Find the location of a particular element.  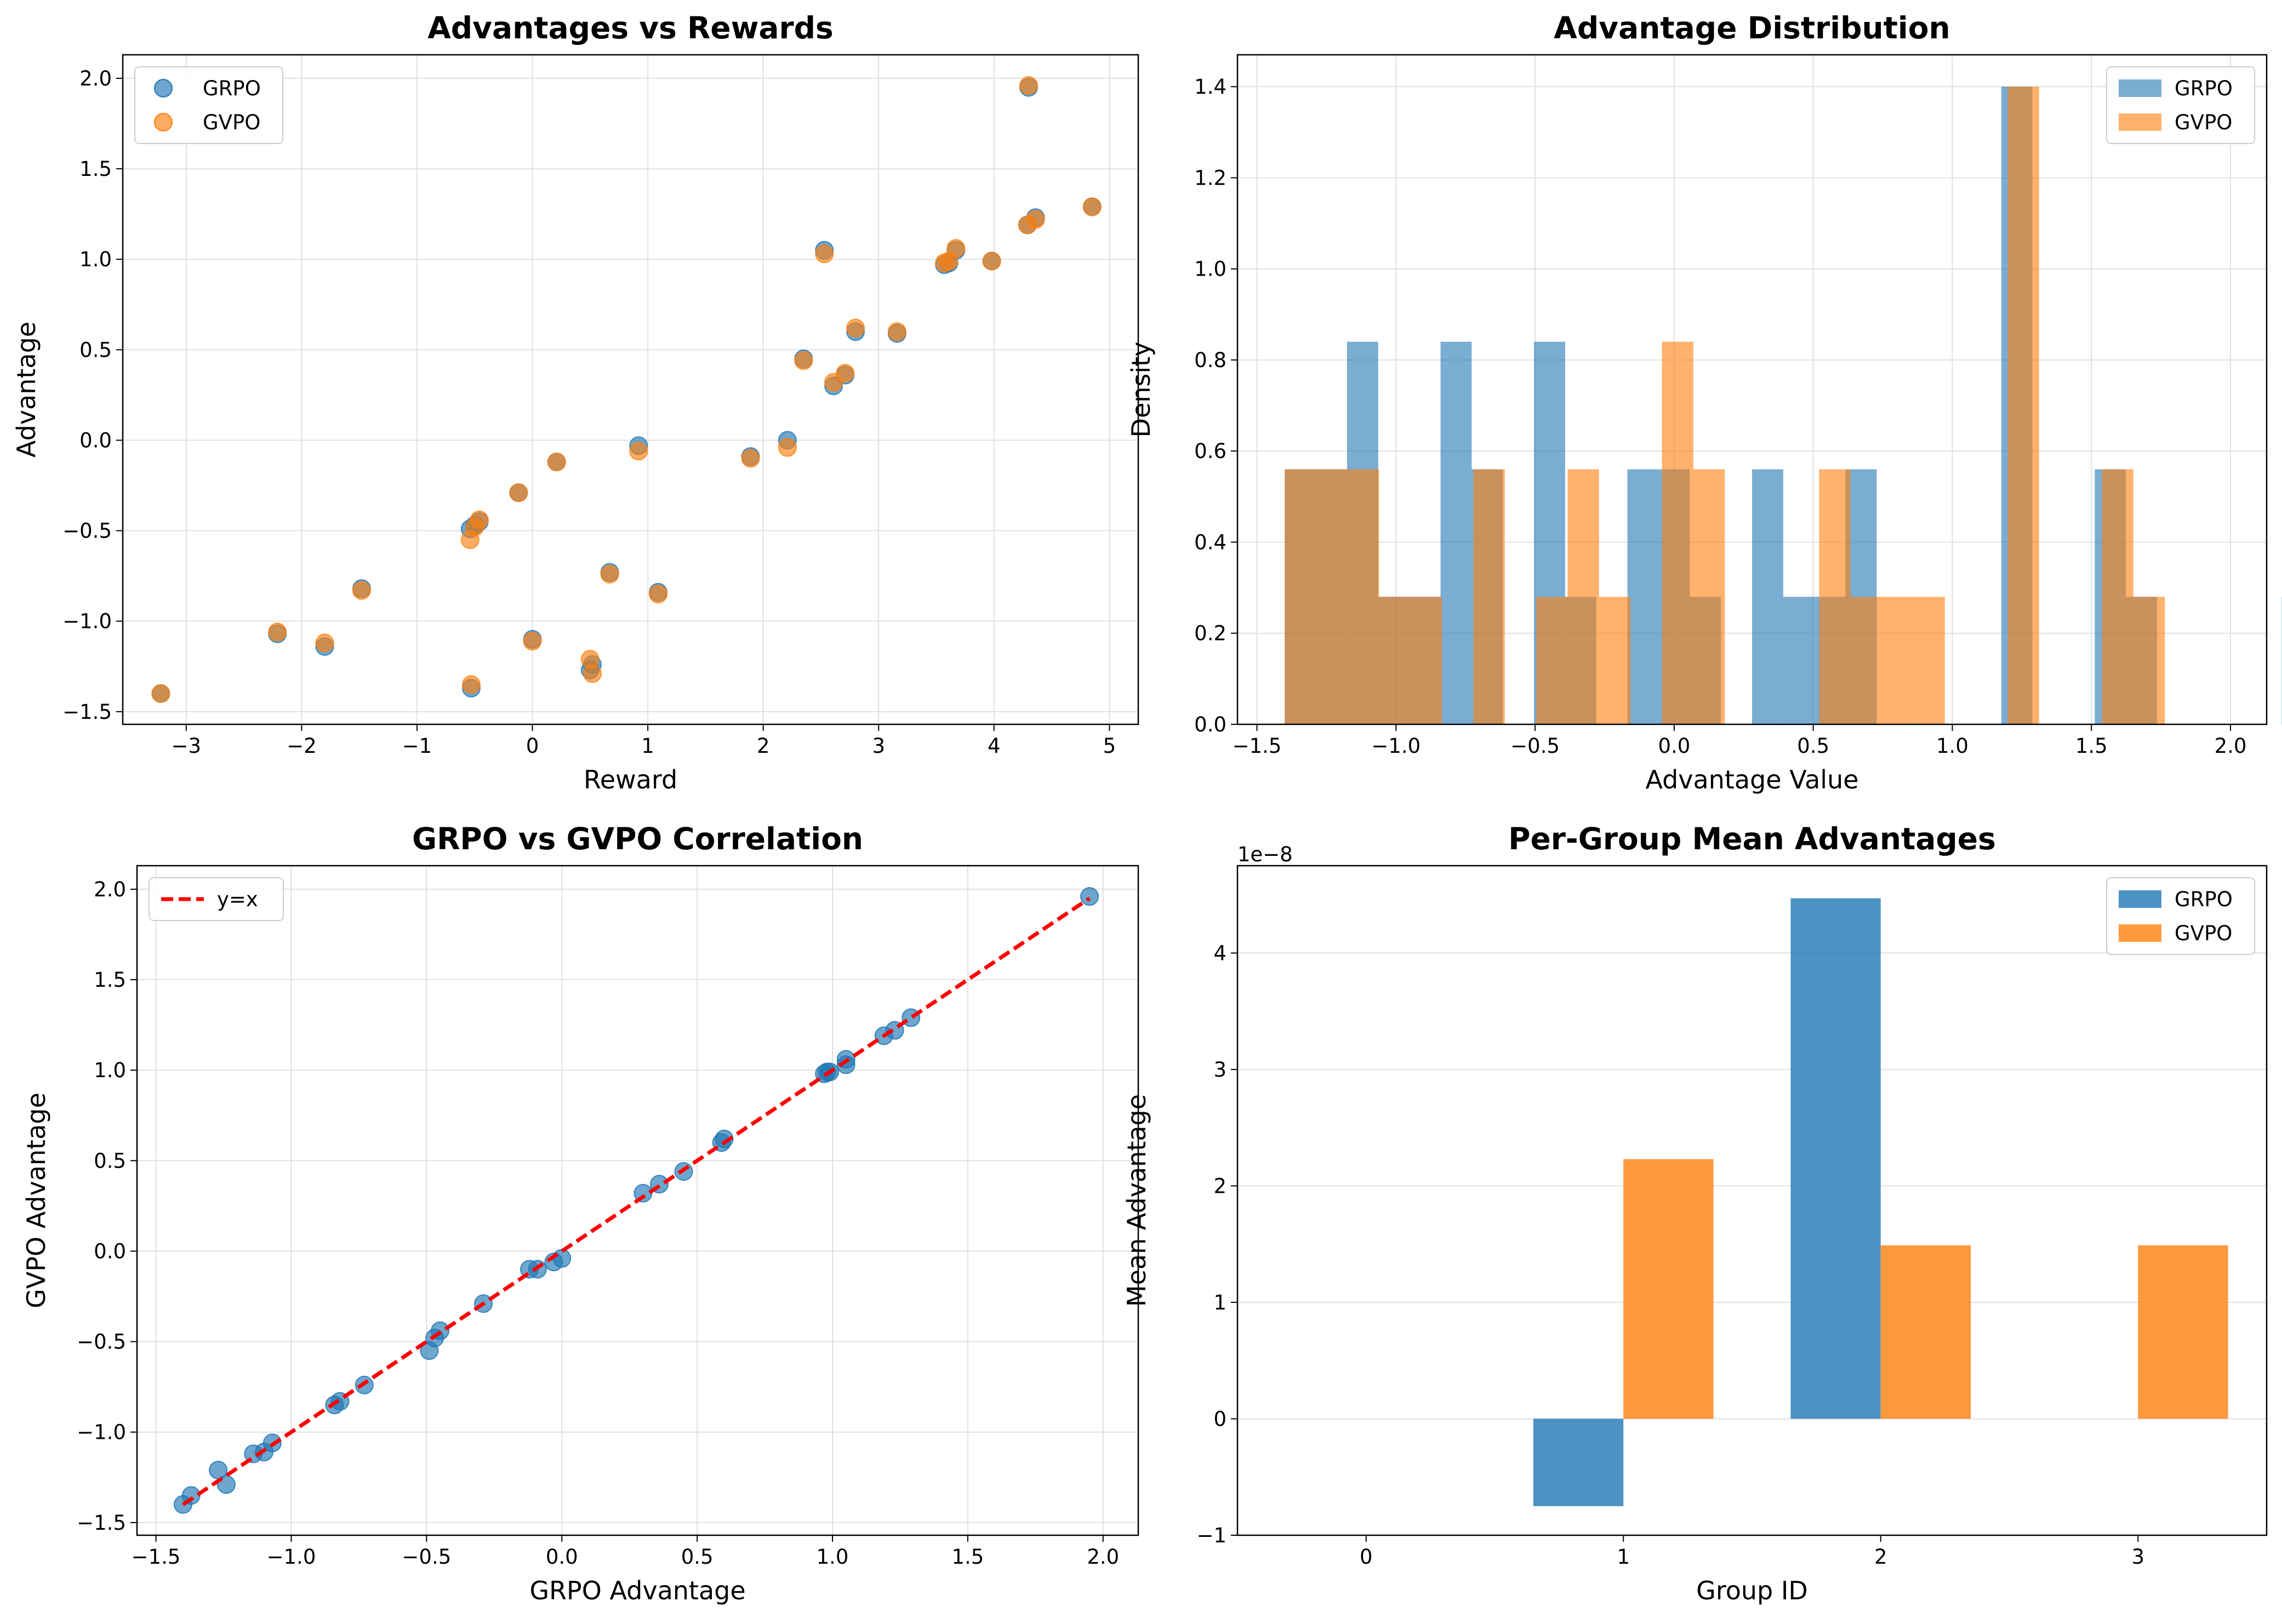

reference-line-y-equals-x is located at coordinates (636, 1201).